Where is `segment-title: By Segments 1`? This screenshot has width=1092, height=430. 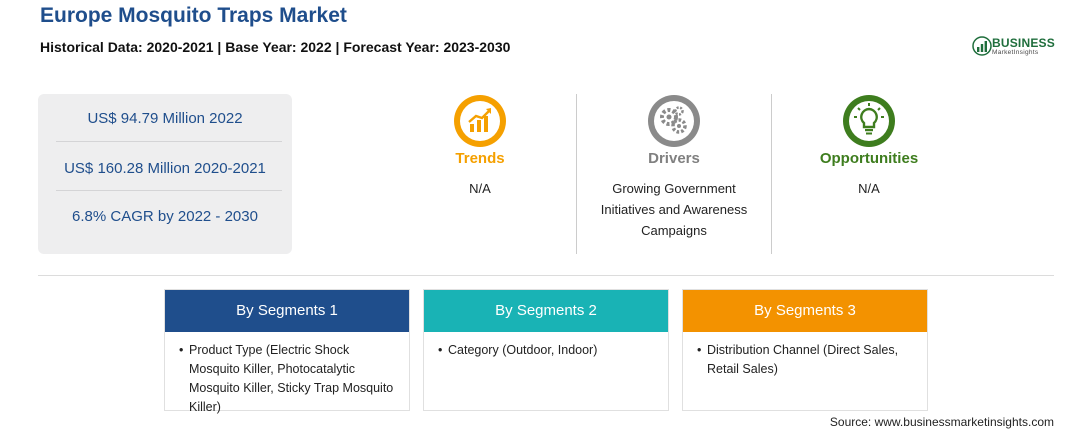
segment-title: By Segments 1 is located at coordinates (287, 311).